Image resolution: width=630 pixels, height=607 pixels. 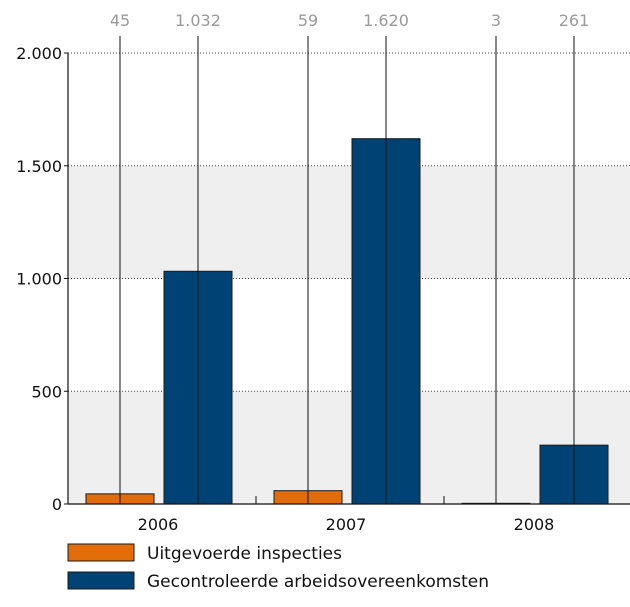 I want to click on data-label: 59, so click(x=308, y=20).